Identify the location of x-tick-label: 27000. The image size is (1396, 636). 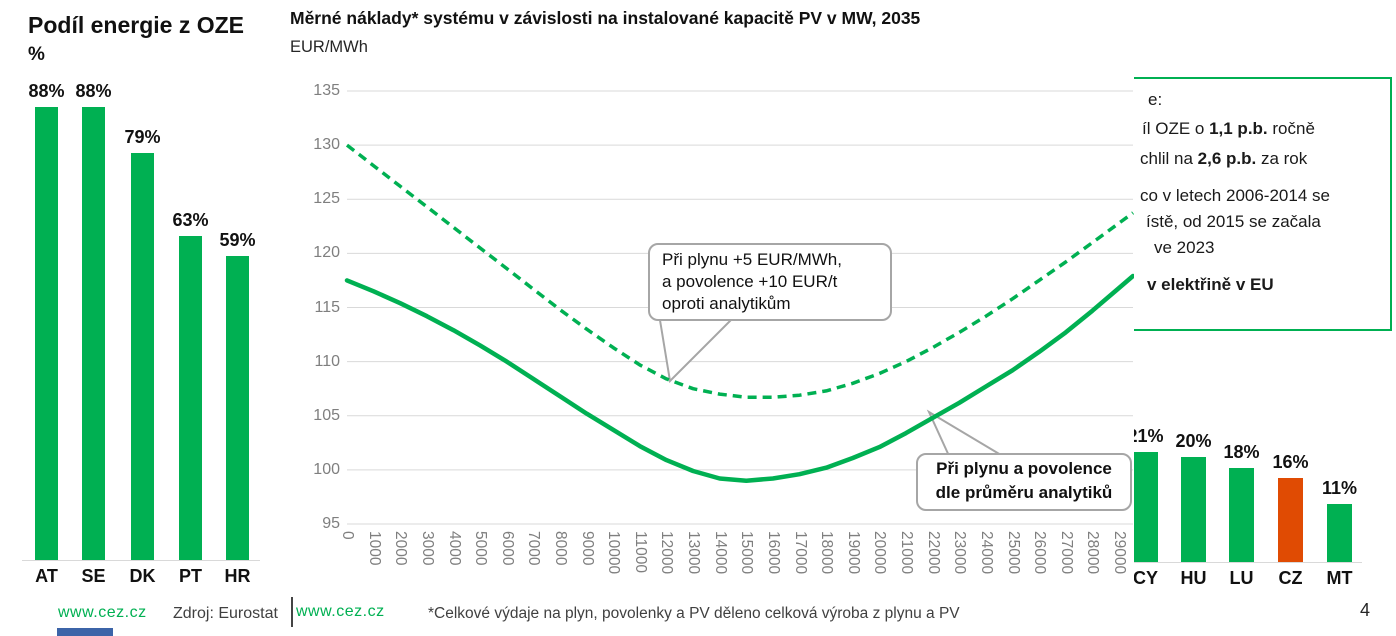
(1066, 553).